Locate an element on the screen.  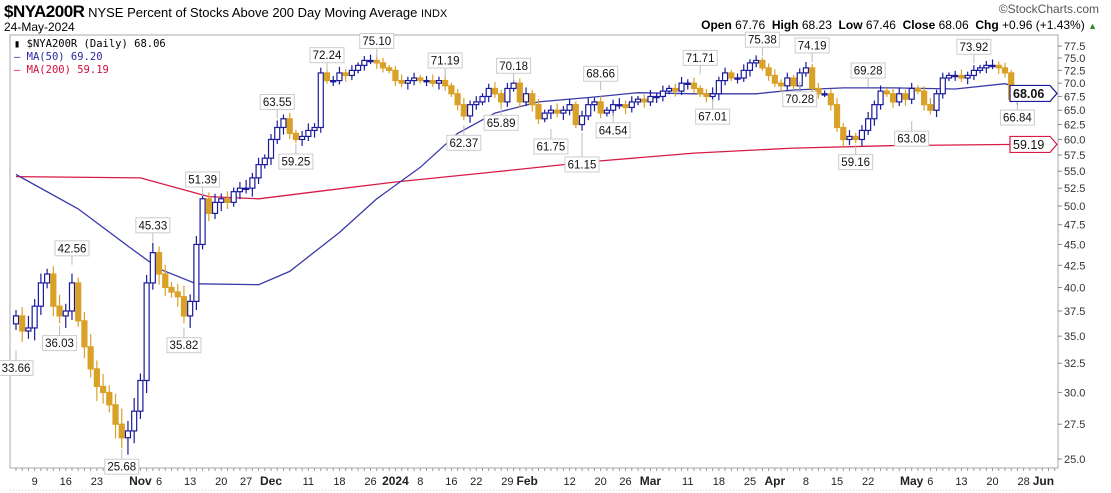
x-tick-label: 25 is located at coordinates (750, 482).